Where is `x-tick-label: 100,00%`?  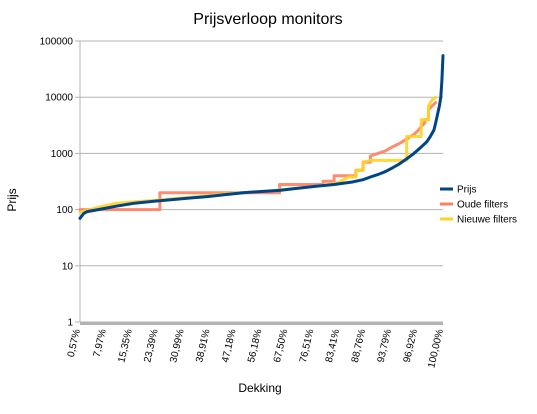 x-tick-label: 100,00% is located at coordinates (436, 348).